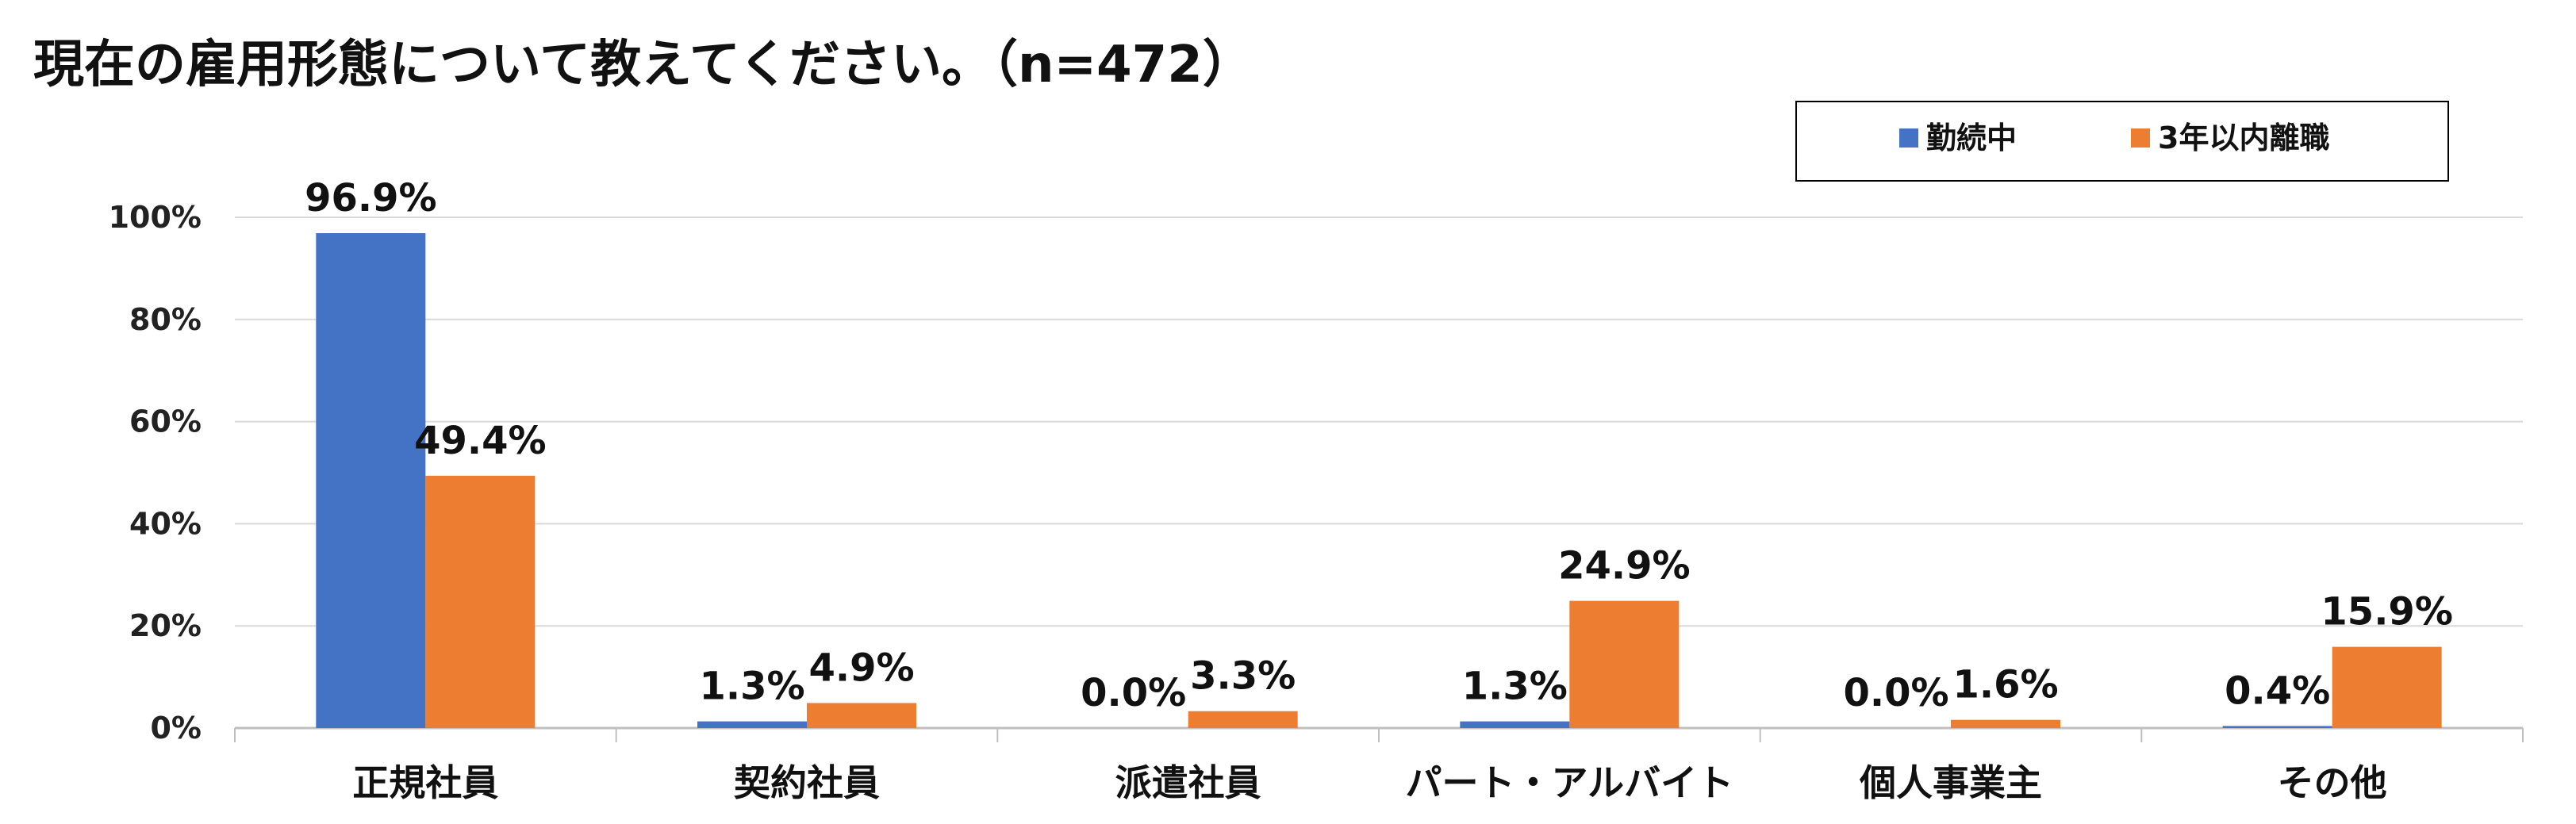 The width and height of the screenshot is (2576, 824). I want to click on legend-label: 勤続中, so click(1972, 138).